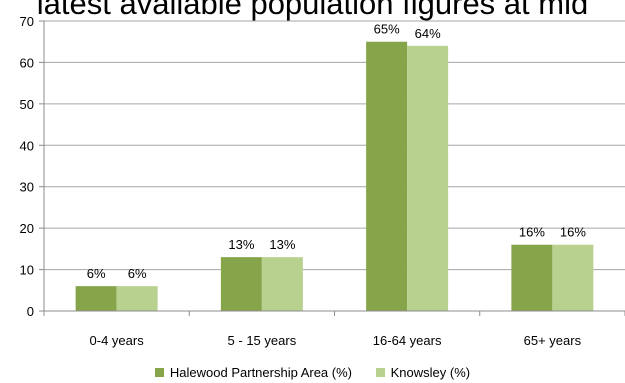 The height and width of the screenshot is (383, 625). I want to click on x-tick-label: 5 - 15 years, so click(262, 340).